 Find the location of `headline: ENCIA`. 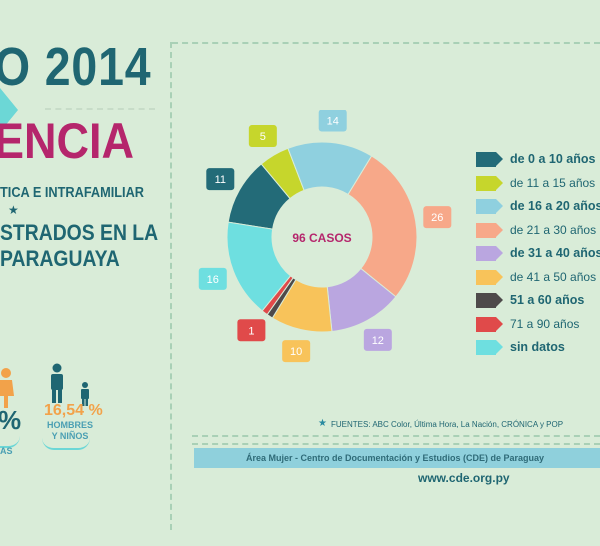

headline: ENCIA is located at coordinates (67, 141).